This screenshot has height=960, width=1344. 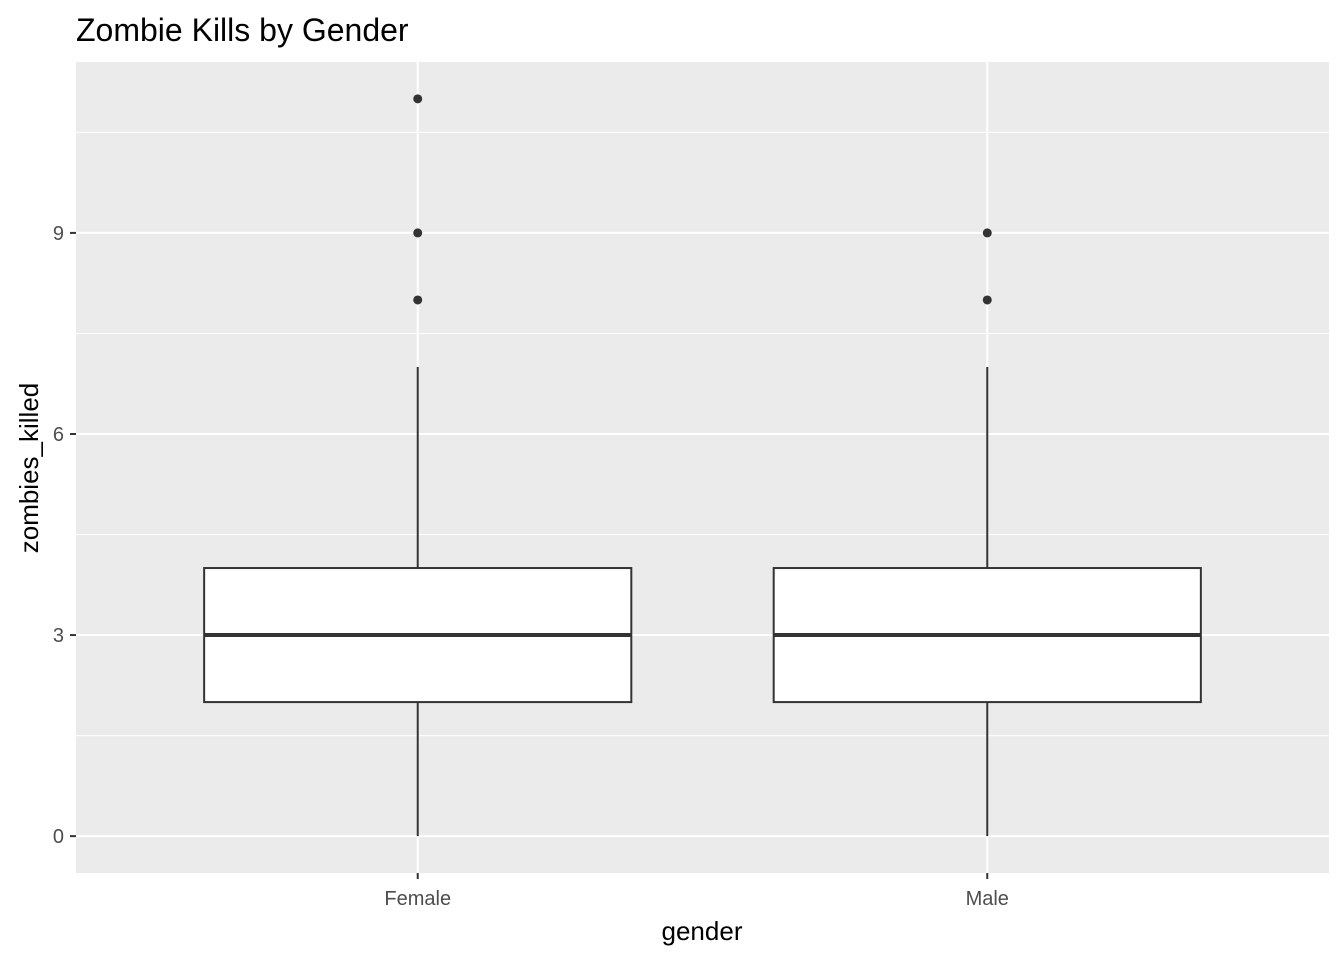 What do you see at coordinates (58, 234) in the screenshot?
I see `y-tick-label: 9` at bounding box center [58, 234].